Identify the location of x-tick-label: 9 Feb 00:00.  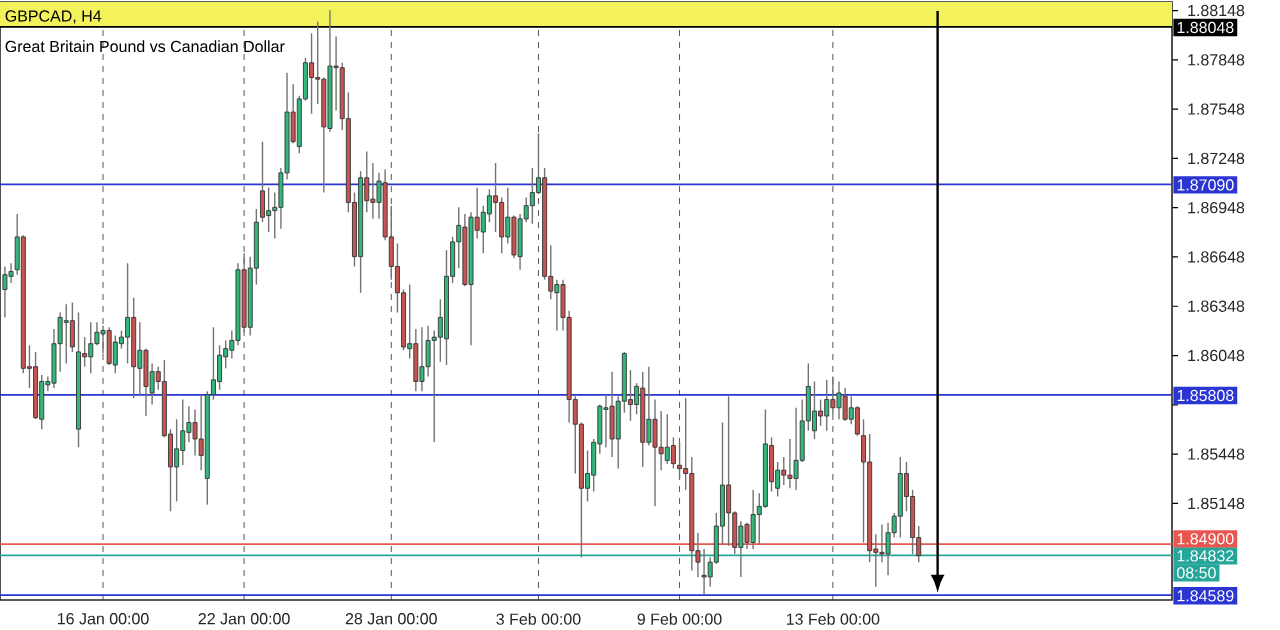
(679, 619).